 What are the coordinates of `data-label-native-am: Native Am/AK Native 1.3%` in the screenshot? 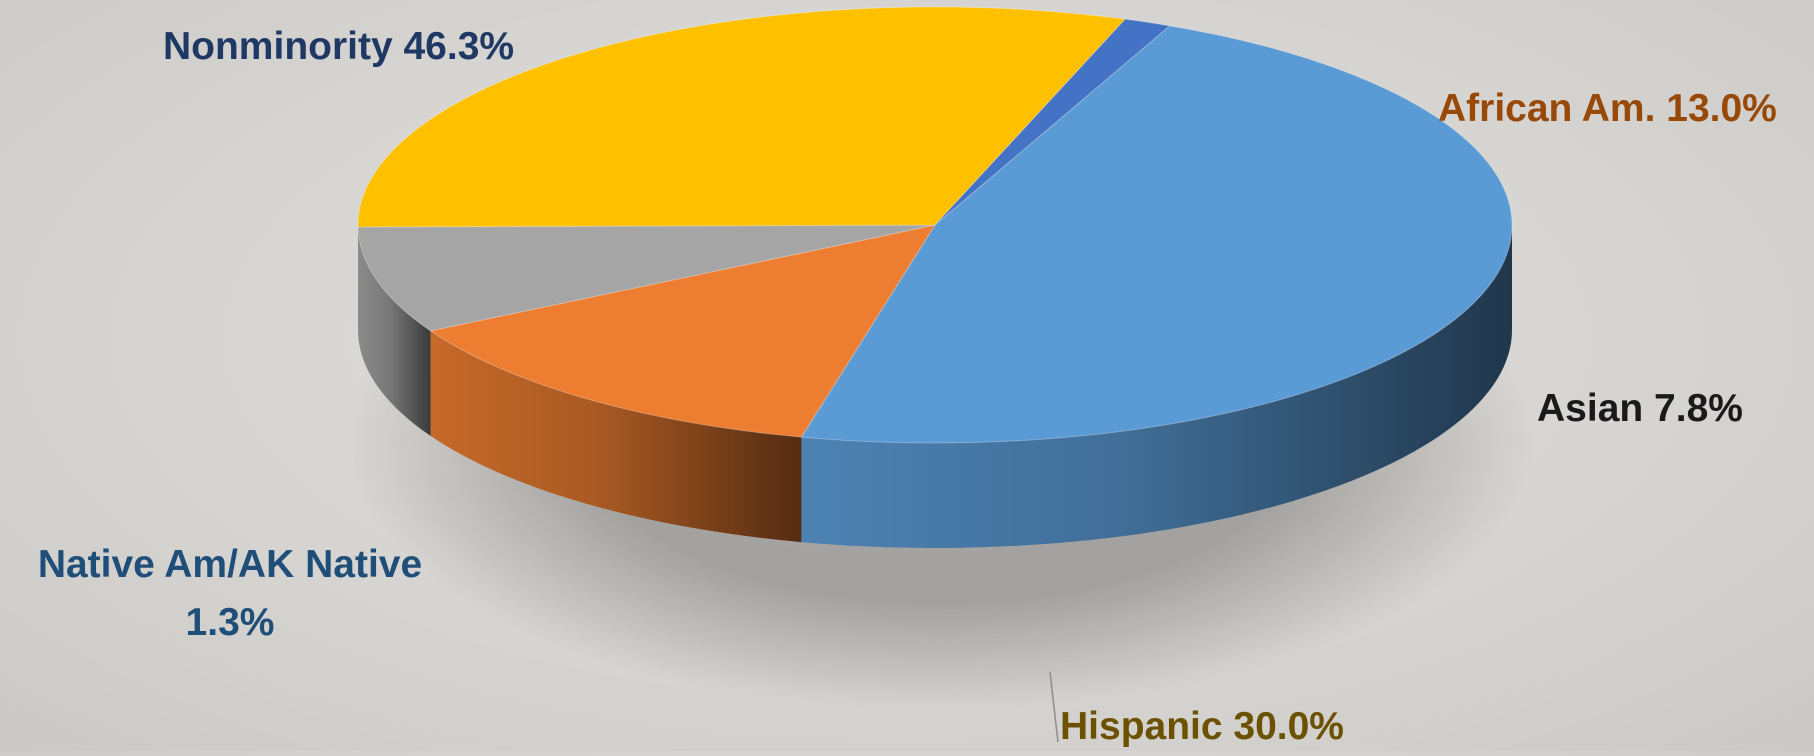 It's located at (230, 594).